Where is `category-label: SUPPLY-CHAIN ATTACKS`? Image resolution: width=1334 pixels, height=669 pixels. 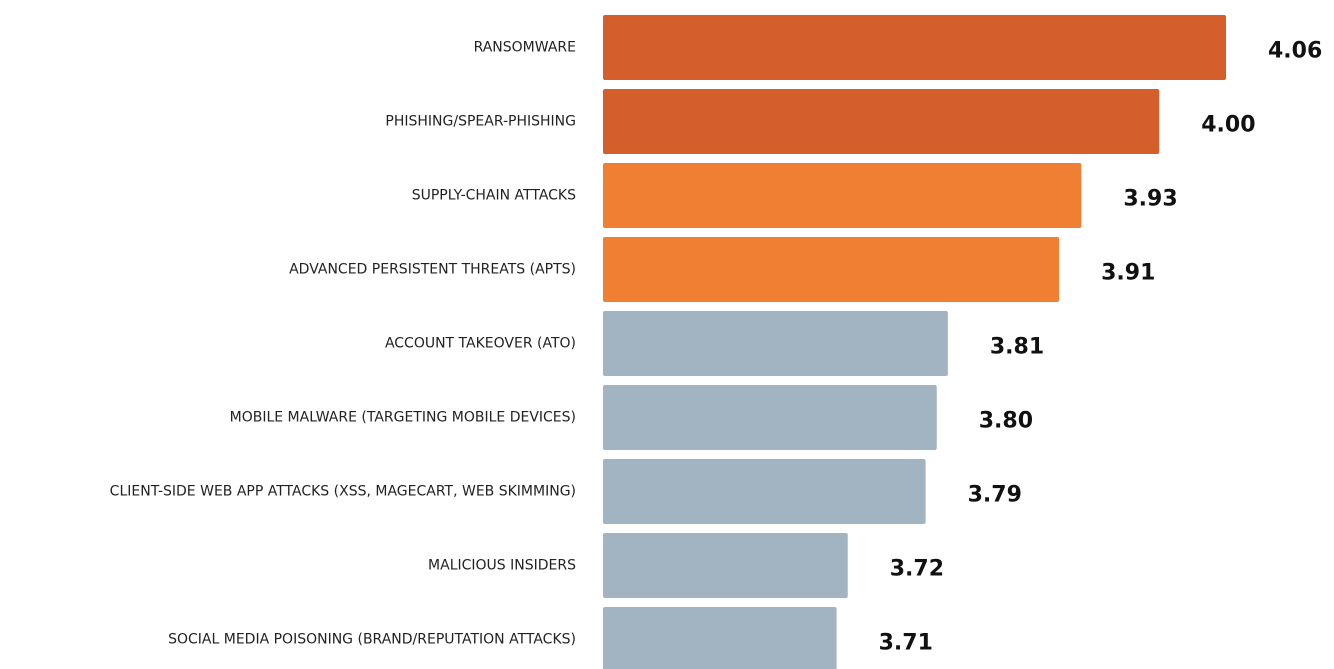 category-label: SUPPLY-CHAIN ATTACKS is located at coordinates (494, 196).